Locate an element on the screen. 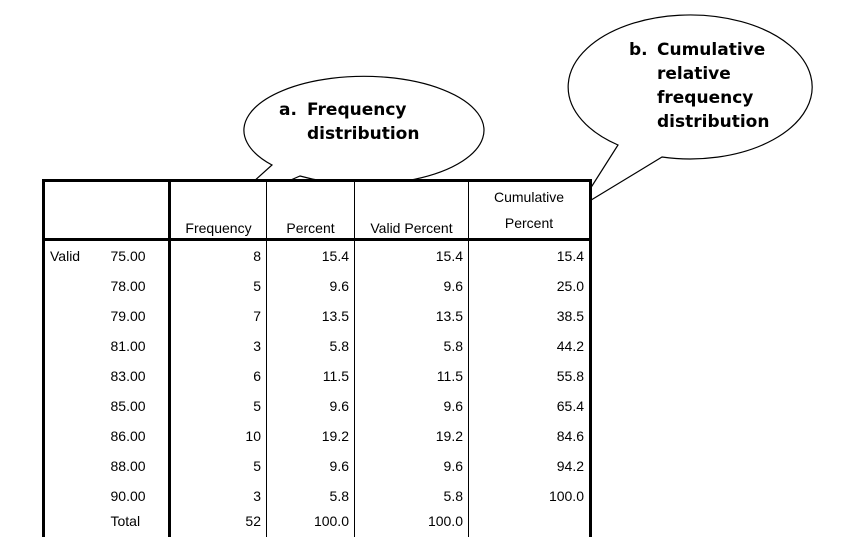 This screenshot has height=538, width=867. header-cumulative-percent: Cumulative Percent is located at coordinates (530, 210).